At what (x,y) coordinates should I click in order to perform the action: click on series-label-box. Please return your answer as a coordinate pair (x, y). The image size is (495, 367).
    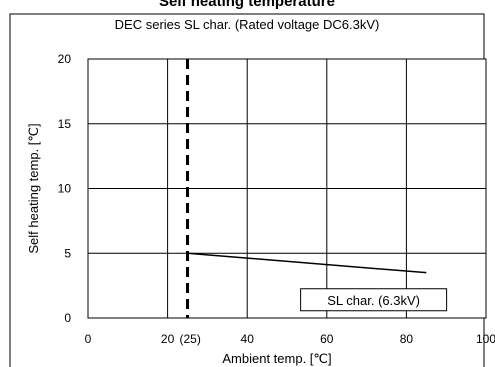
    Looking at the image, I should click on (374, 300).